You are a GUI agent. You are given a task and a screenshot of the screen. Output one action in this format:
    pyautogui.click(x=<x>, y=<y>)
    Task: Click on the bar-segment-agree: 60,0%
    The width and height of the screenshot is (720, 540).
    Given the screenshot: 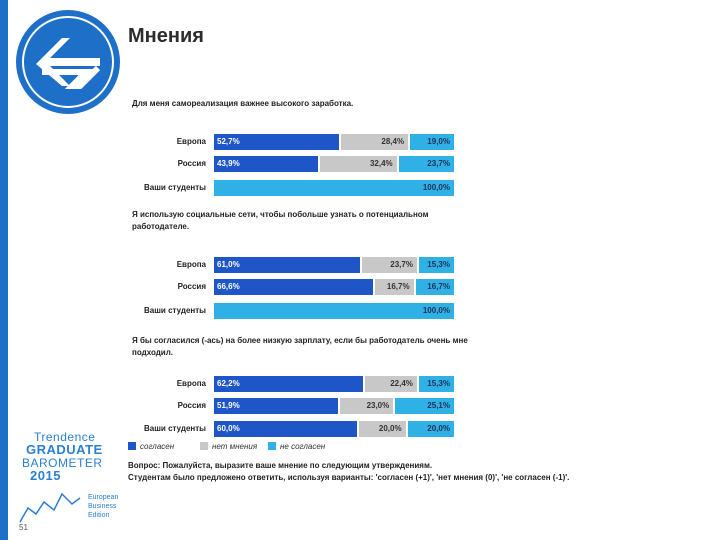 What is the action you would take?
    pyautogui.click(x=286, y=429)
    